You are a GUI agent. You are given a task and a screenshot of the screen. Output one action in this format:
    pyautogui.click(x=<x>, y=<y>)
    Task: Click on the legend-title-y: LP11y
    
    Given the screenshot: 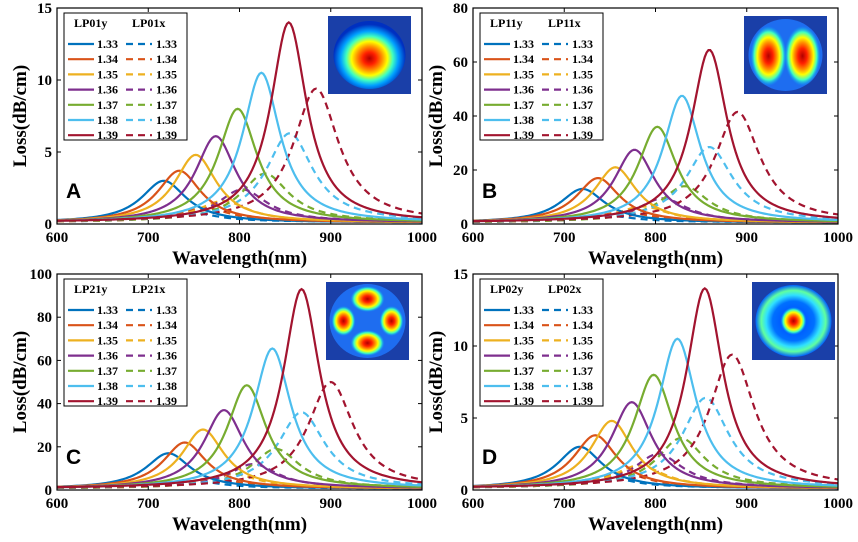 What is the action you would take?
    pyautogui.click(x=506, y=23)
    